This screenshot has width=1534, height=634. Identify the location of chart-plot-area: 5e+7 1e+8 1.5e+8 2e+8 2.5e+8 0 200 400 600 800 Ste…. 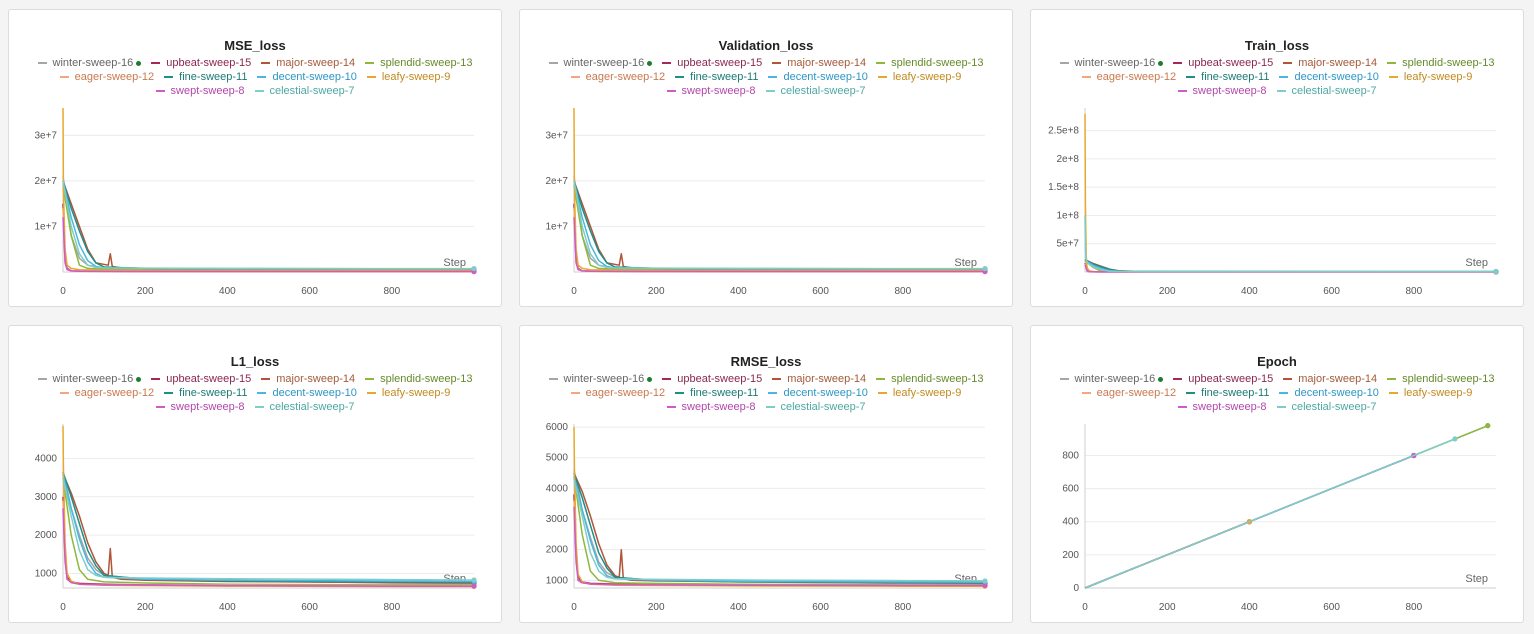
(1277, 158).